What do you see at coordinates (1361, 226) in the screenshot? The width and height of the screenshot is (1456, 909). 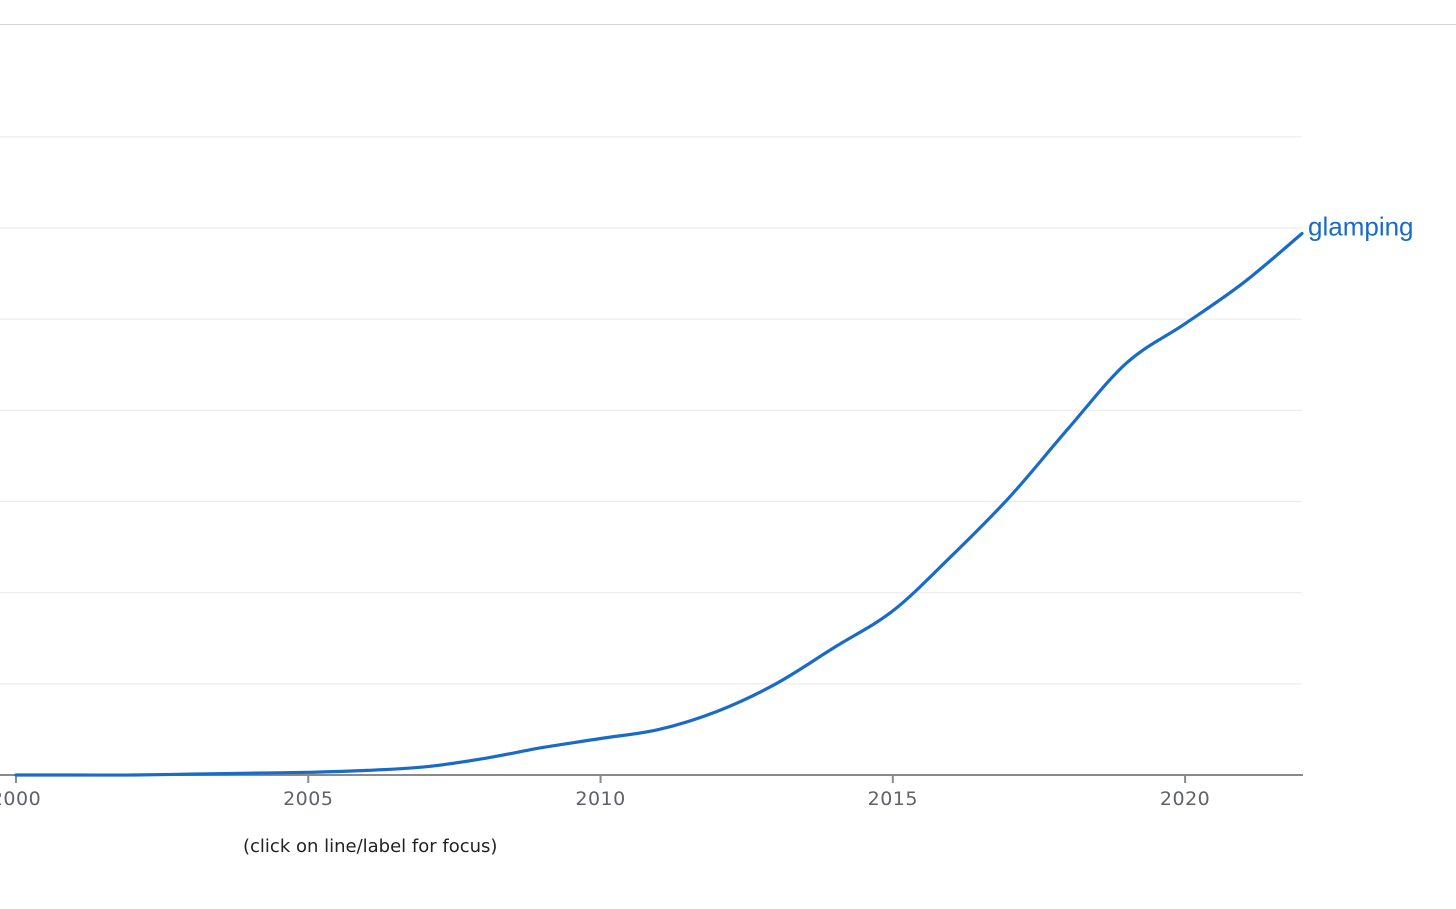 I see `series-label-glamping: glamping` at bounding box center [1361, 226].